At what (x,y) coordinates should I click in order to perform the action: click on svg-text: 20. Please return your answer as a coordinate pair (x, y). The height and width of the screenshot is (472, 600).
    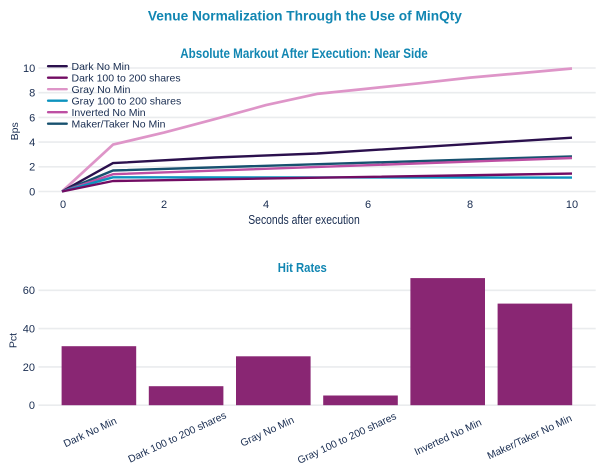
    Looking at the image, I should click on (29, 368).